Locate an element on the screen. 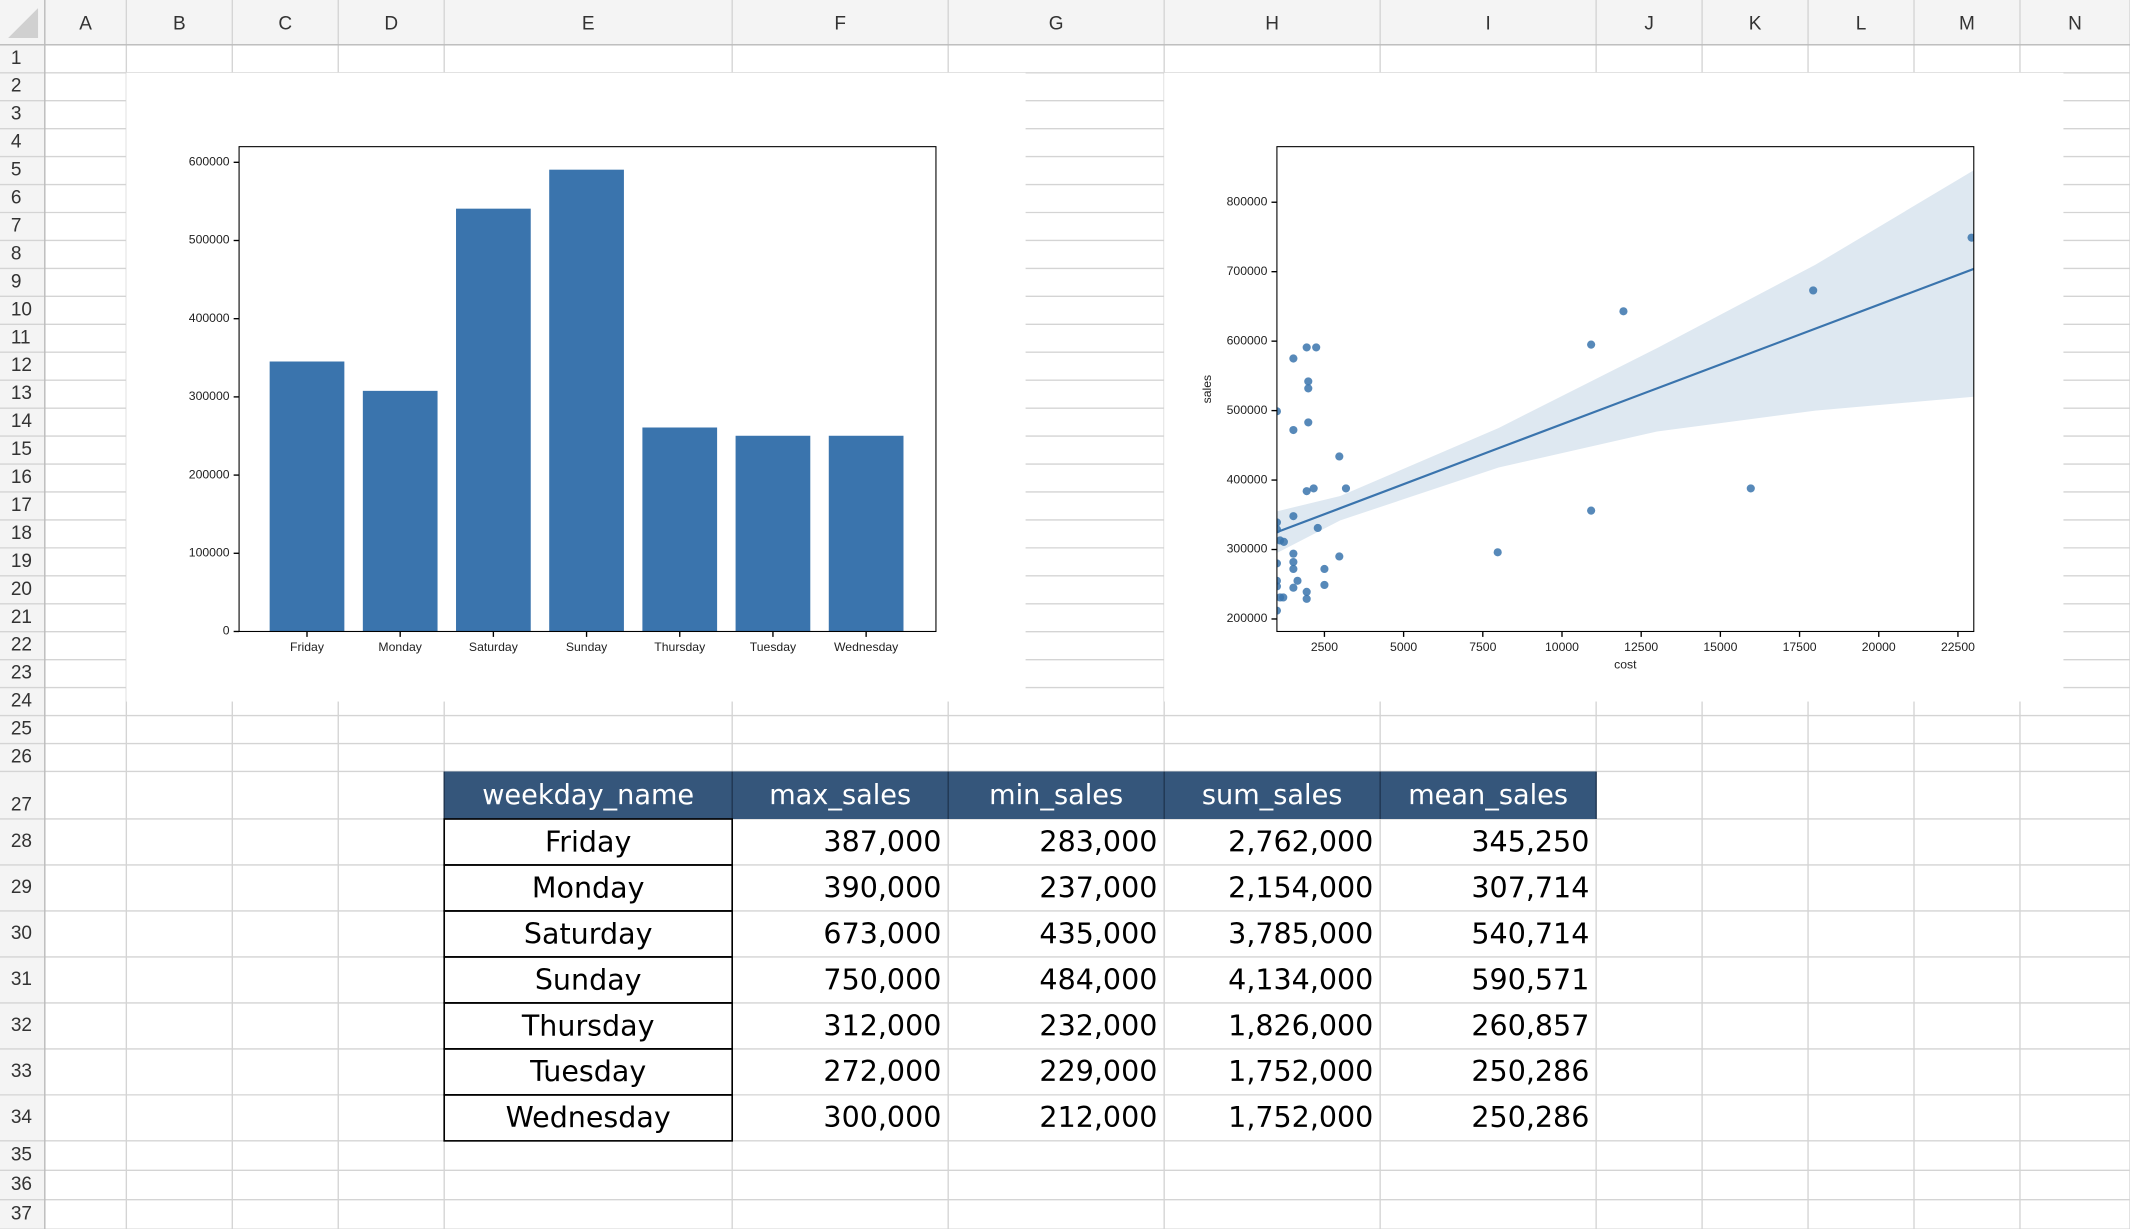 Image resolution: width=2130 pixels, height=1229 pixels. table-cell: 435,000 is located at coordinates (1098, 933).